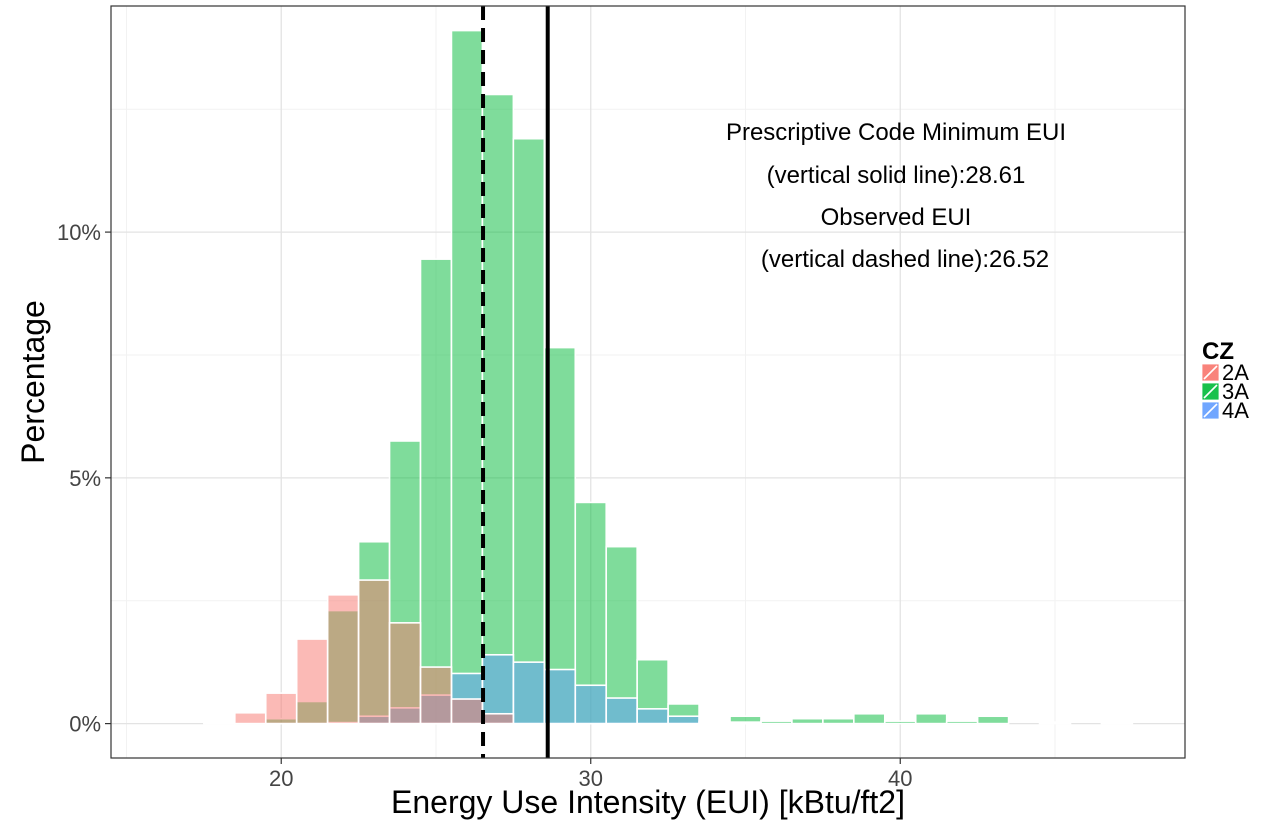 The image size is (1262, 822). What do you see at coordinates (905, 259) in the screenshot?
I see `annotation-line-4: (vertical dashed line):26.52` at bounding box center [905, 259].